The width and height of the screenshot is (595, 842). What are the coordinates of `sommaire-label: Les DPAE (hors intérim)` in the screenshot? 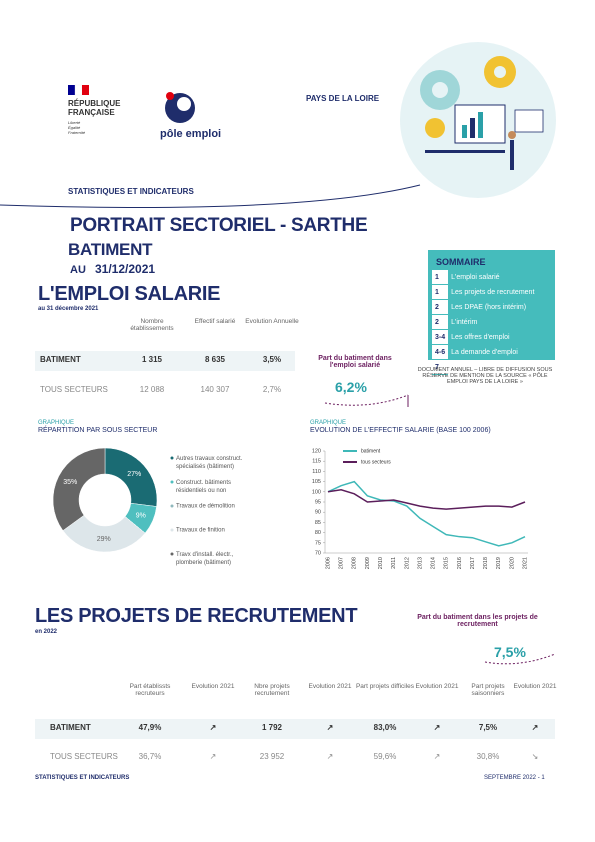 It's located at (489, 307).